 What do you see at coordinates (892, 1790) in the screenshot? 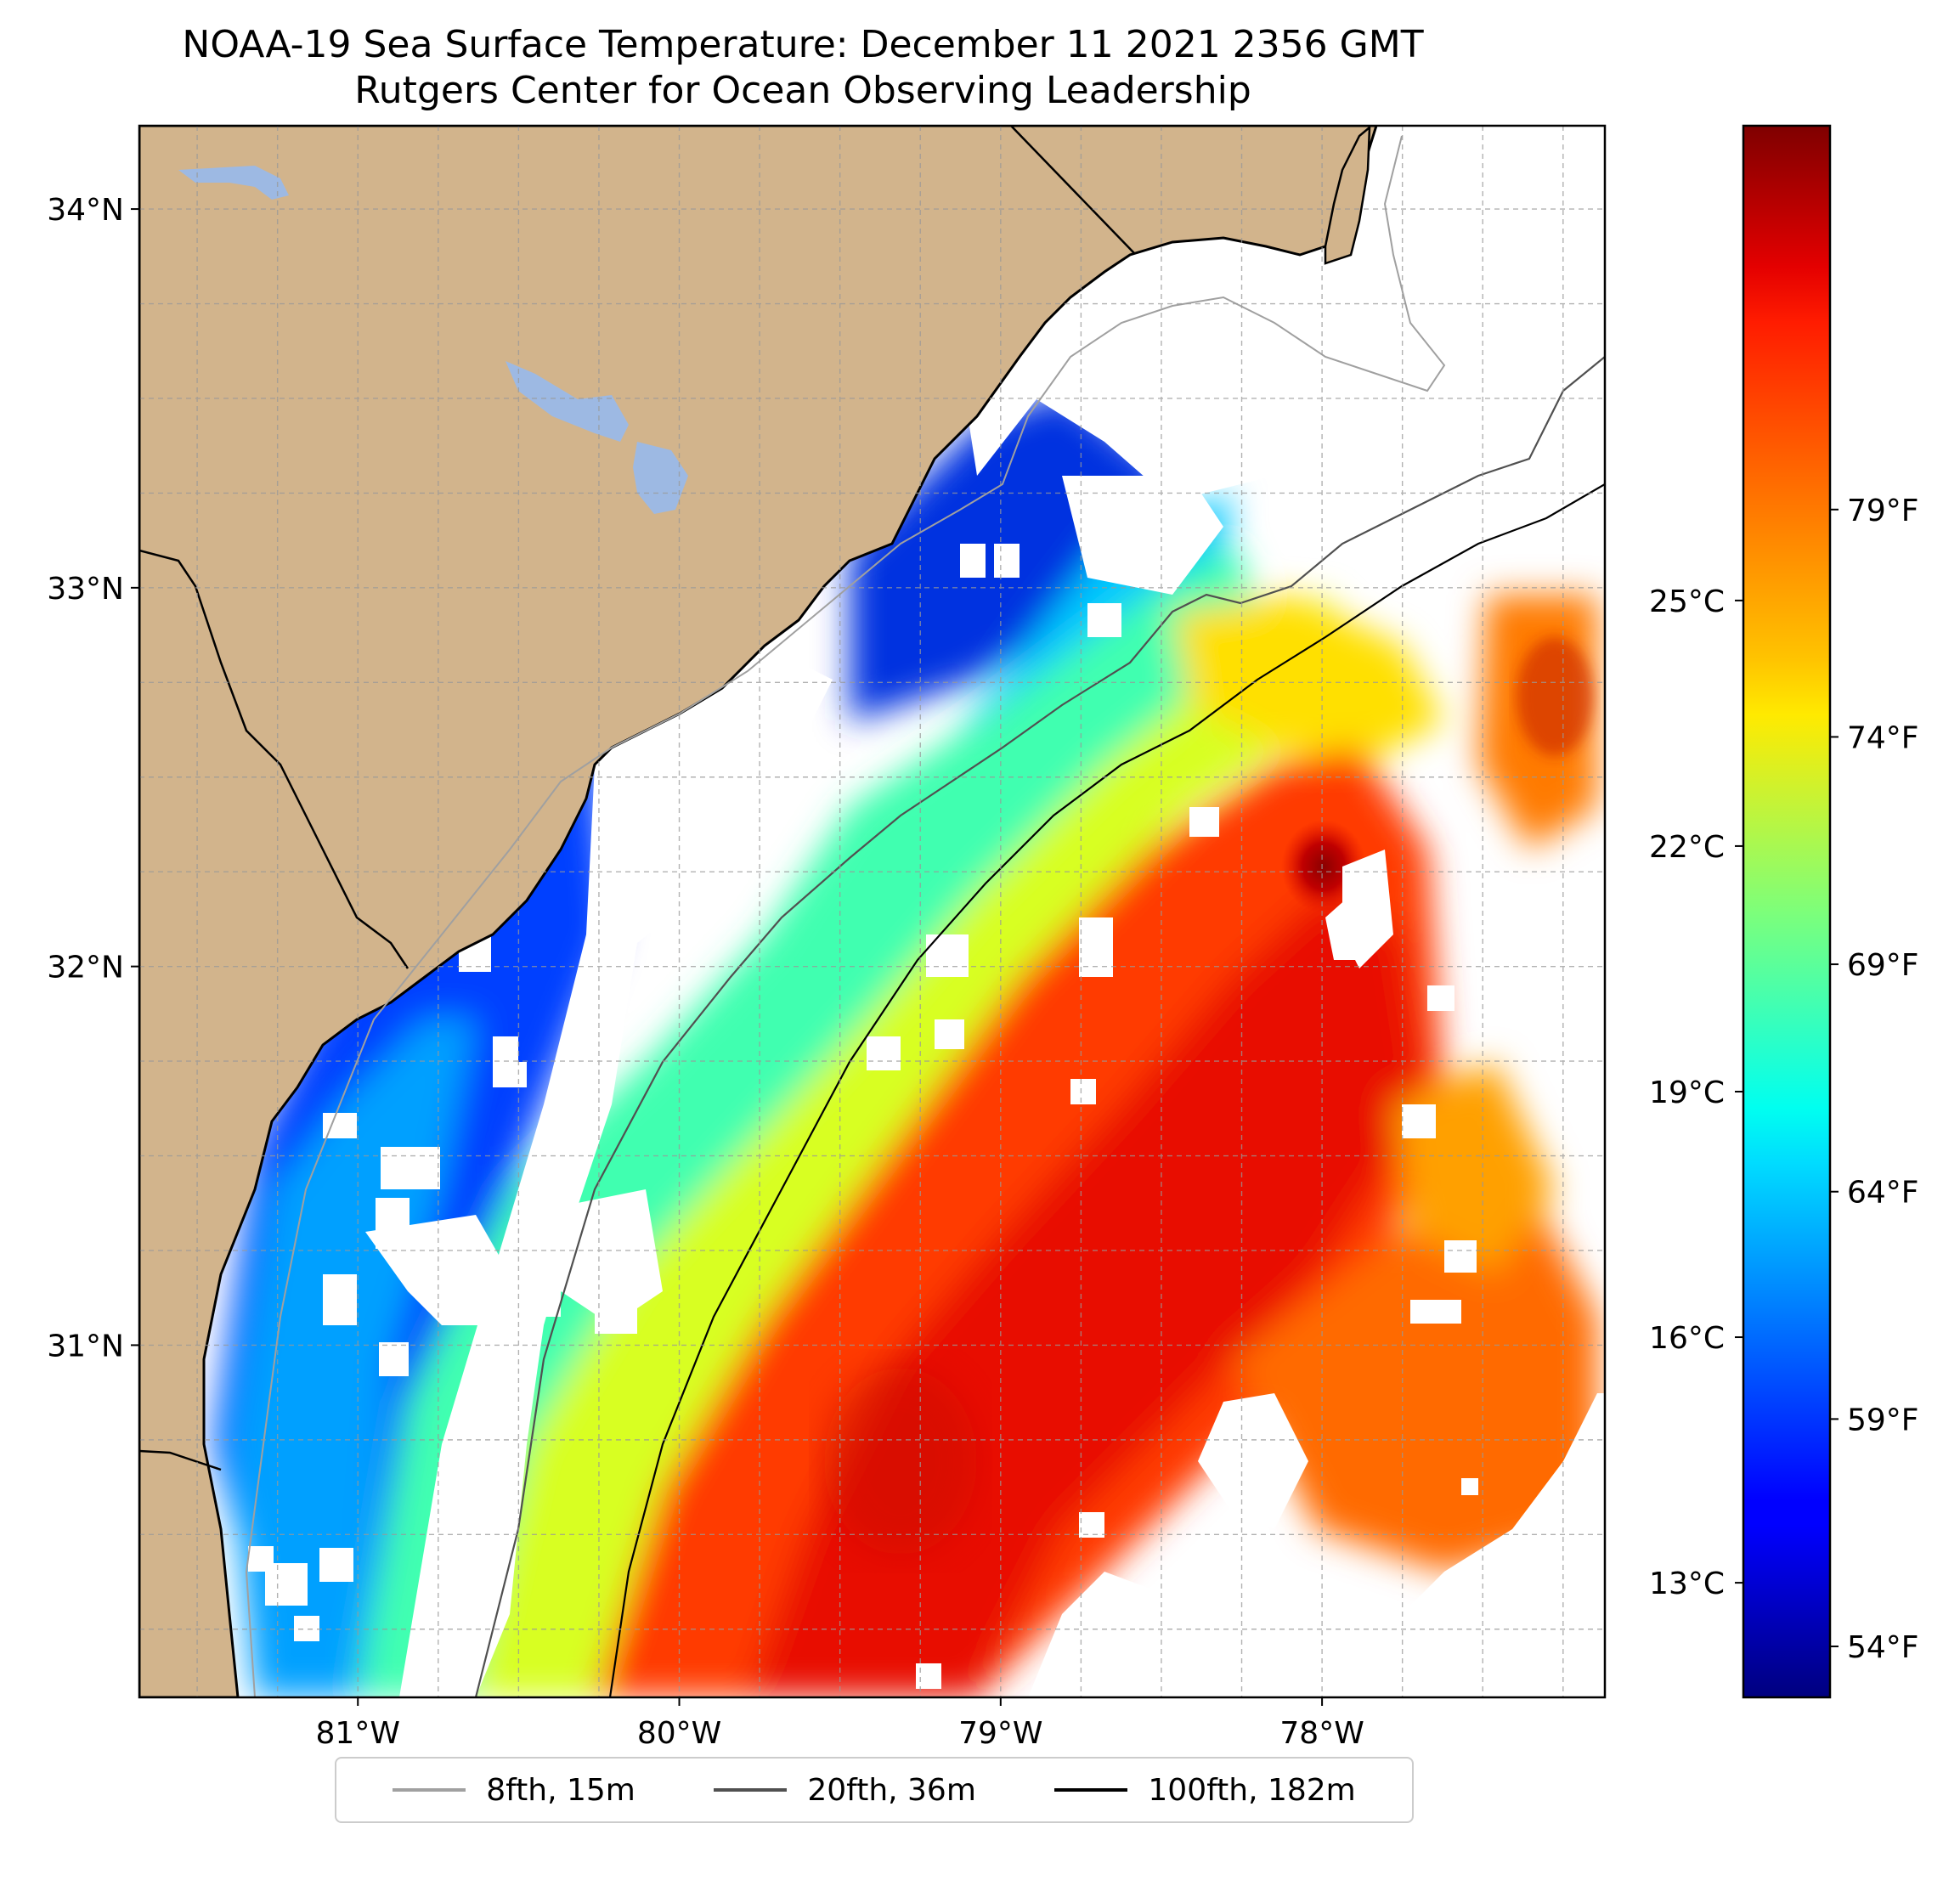
I see `legend-label: 20fth, 36m` at bounding box center [892, 1790].